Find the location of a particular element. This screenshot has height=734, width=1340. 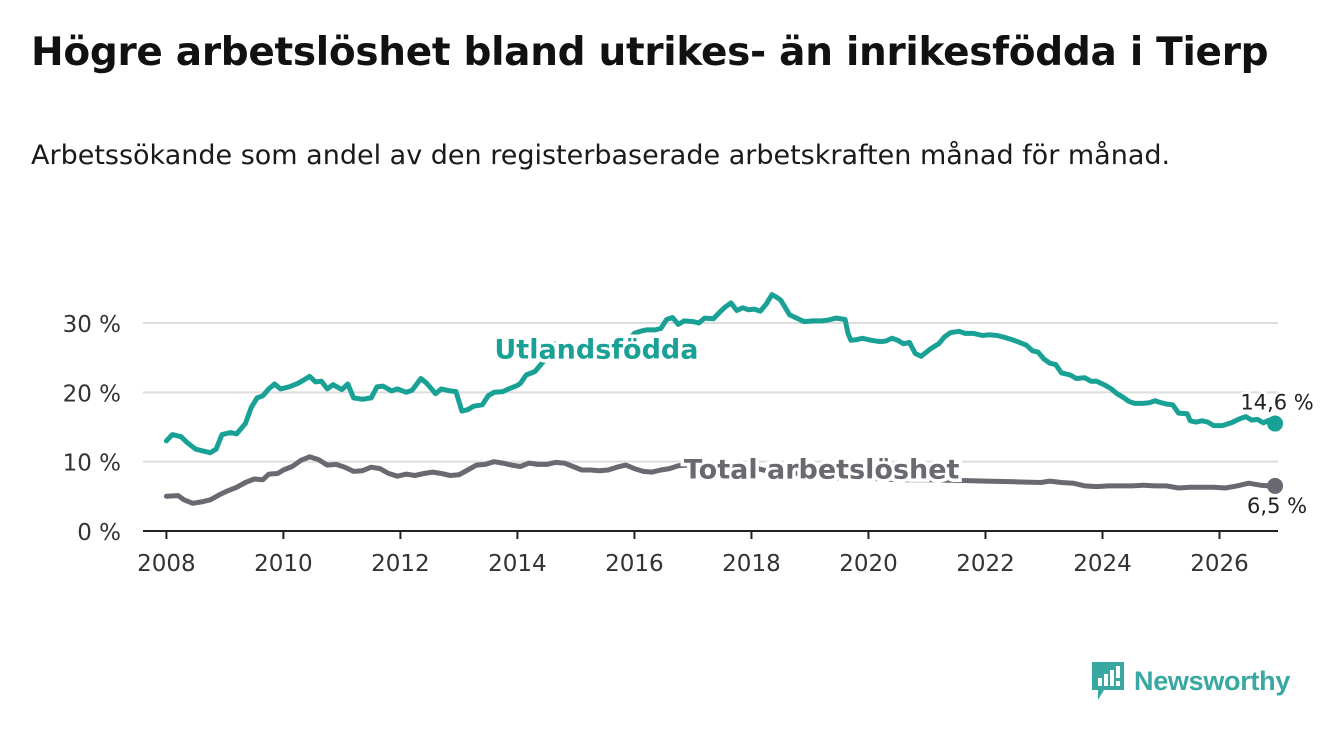

y-tick-label: 20 % is located at coordinates (92, 394).